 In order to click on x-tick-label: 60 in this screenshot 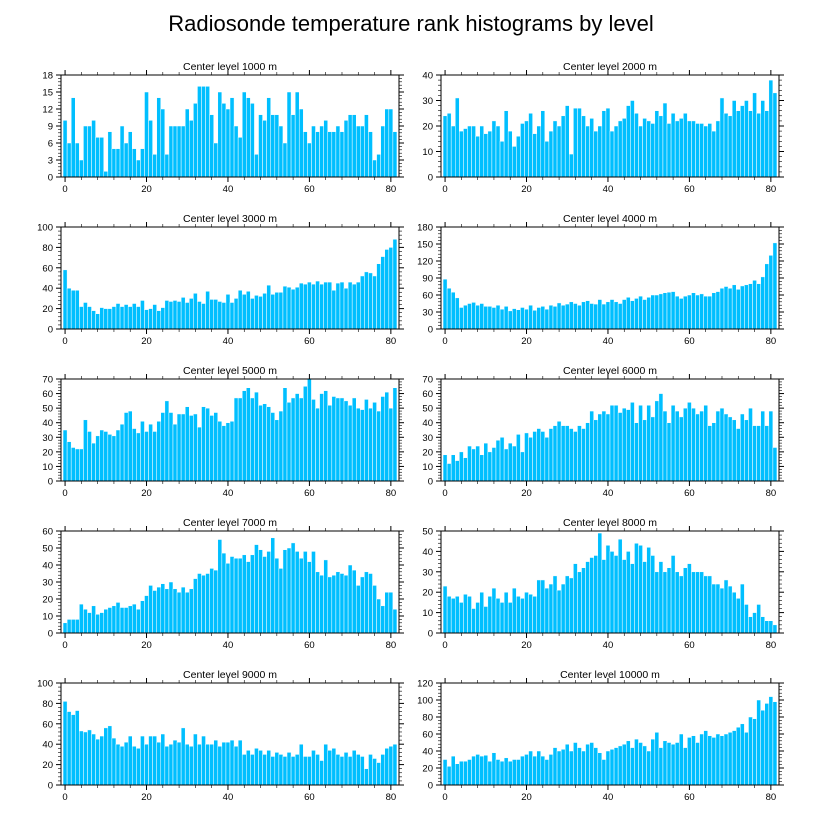, I will do `click(689, 645)`.